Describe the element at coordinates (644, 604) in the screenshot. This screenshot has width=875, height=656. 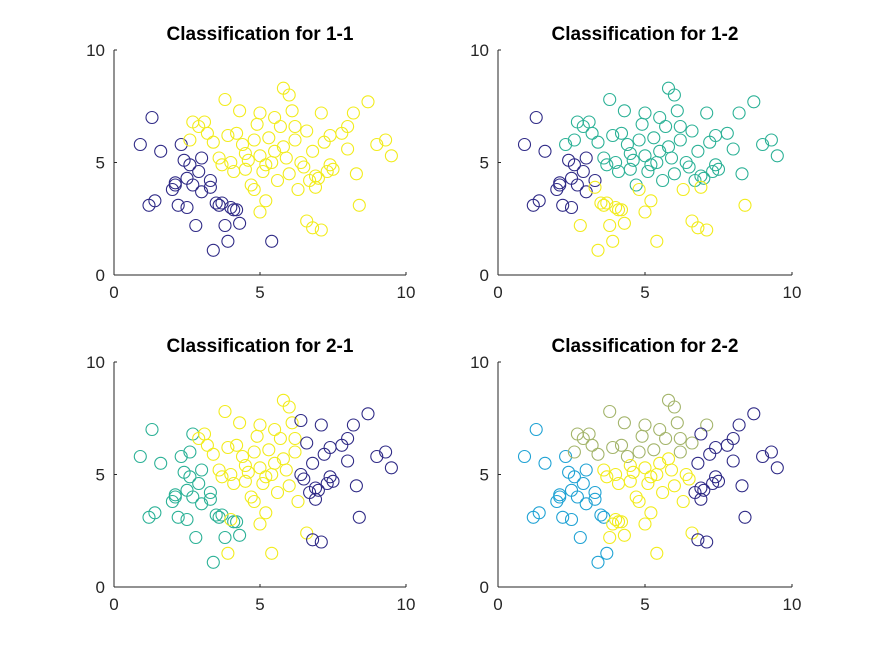
I see `x-tick-label: 5` at that location.